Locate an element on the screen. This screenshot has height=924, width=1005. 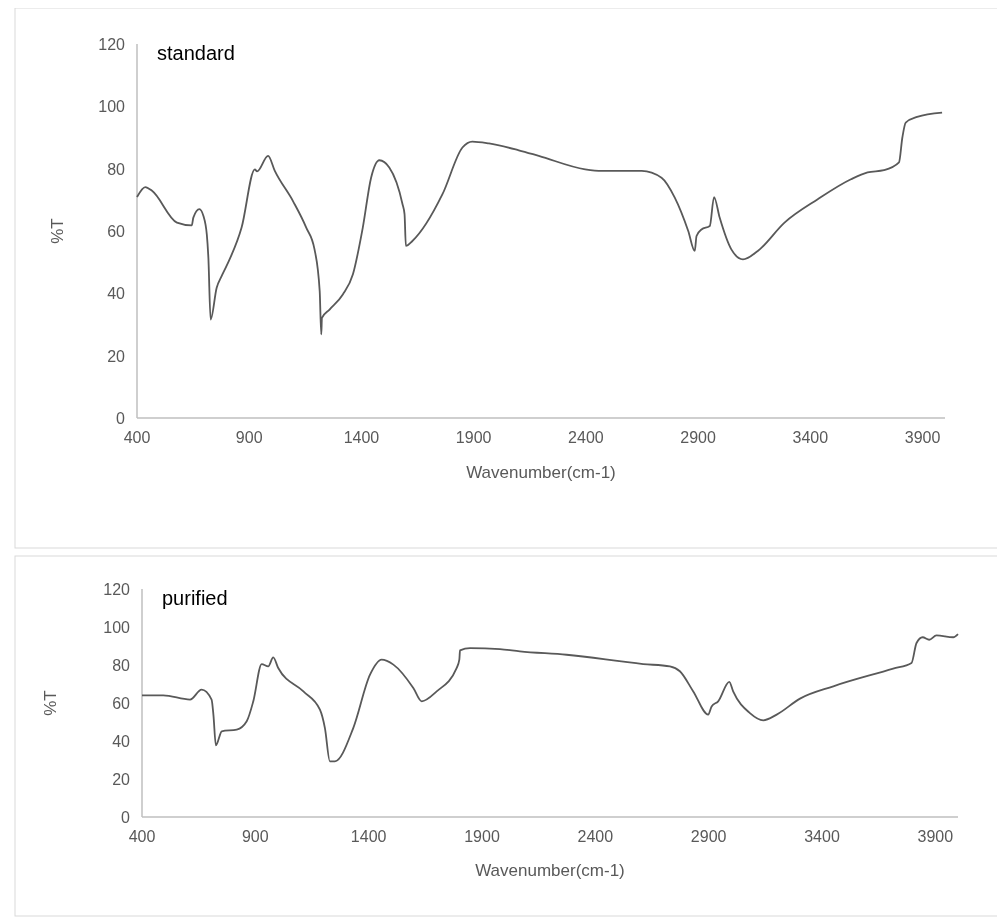
chart-title: standard is located at coordinates (196, 53).